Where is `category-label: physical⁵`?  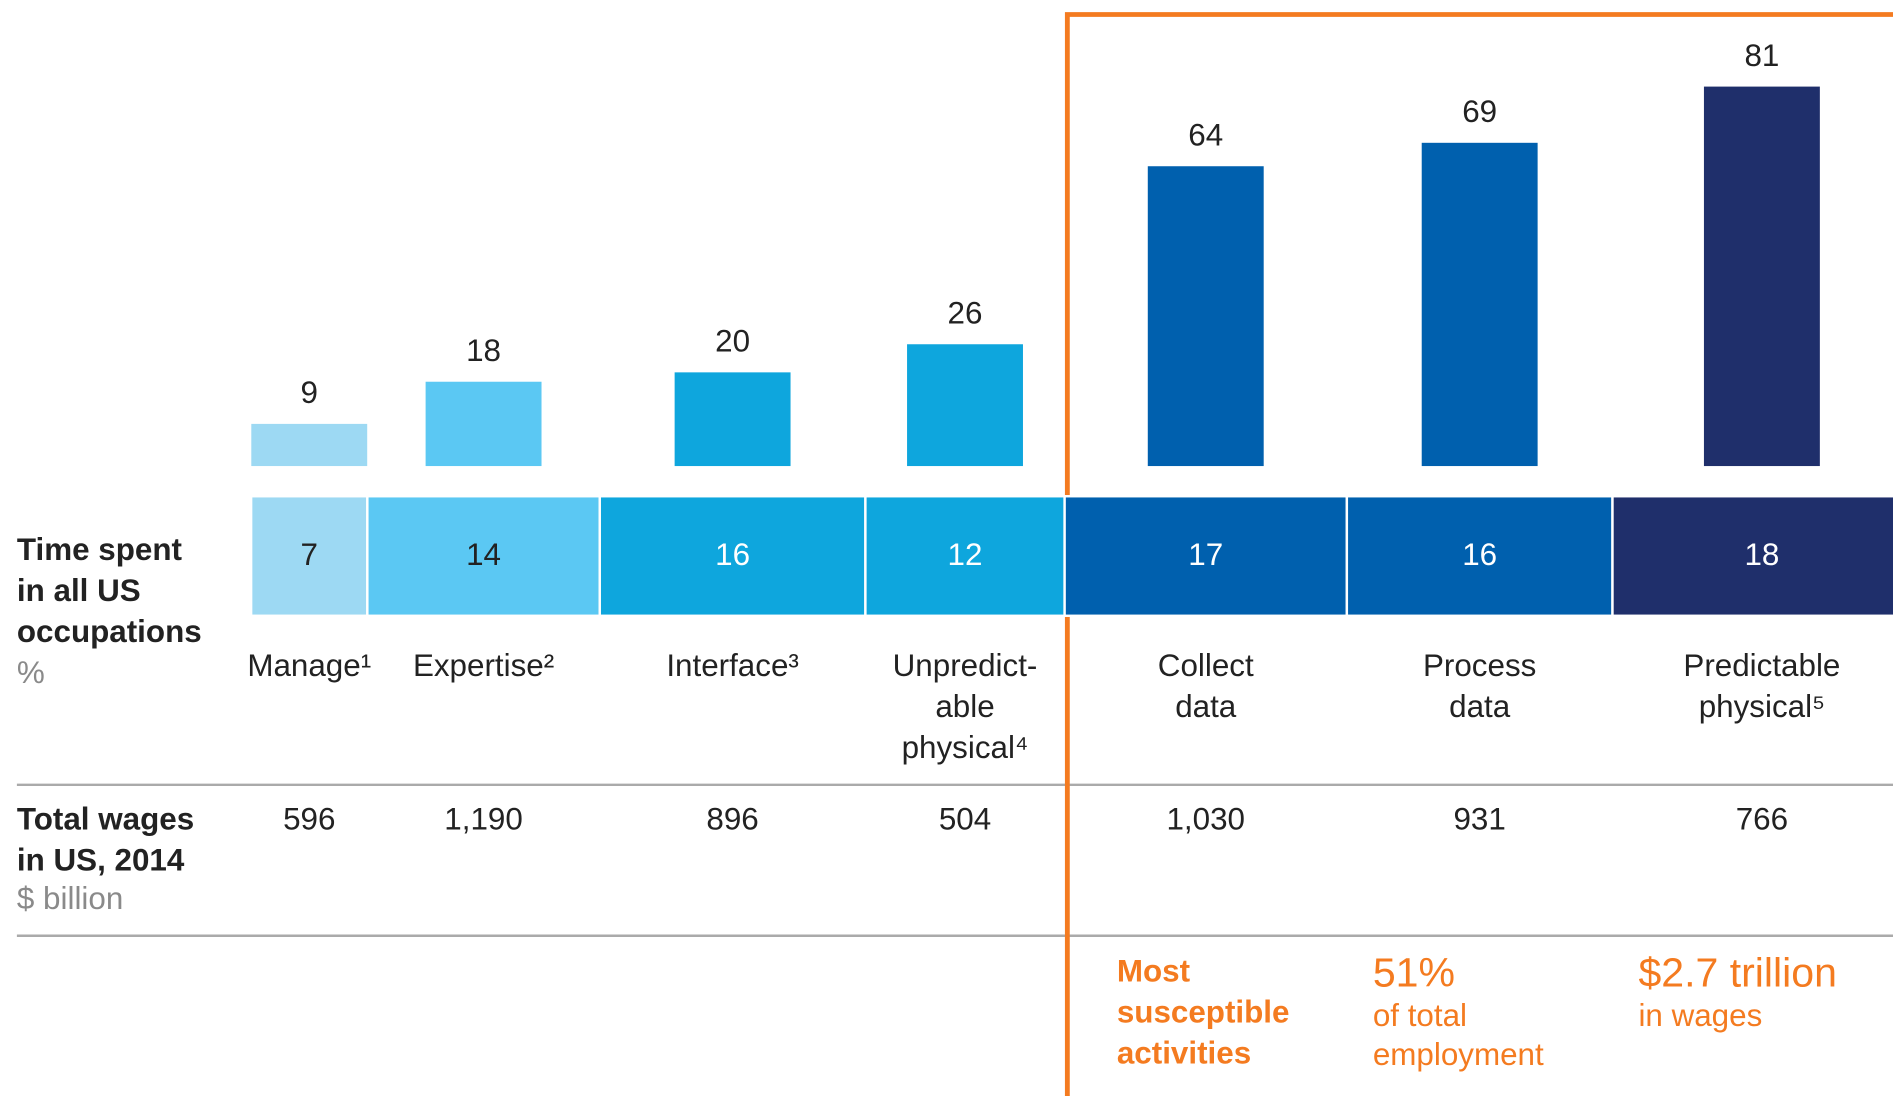
category-label: physical⁵ is located at coordinates (1762, 706).